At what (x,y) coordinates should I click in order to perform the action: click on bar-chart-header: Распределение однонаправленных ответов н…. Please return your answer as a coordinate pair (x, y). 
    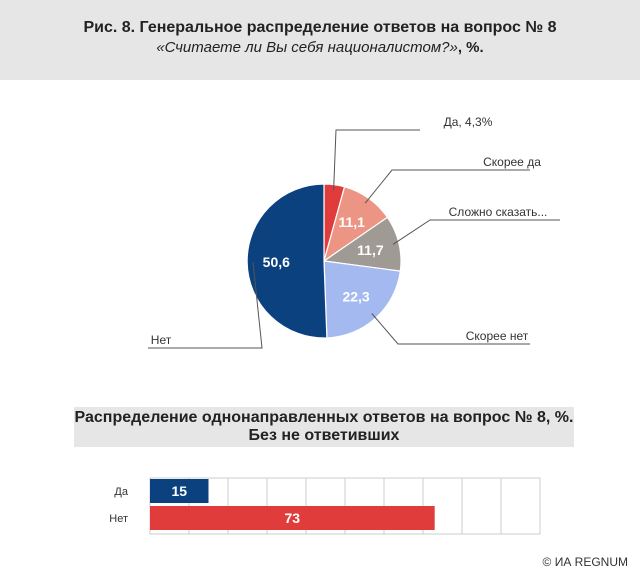
    Looking at the image, I should click on (324, 427).